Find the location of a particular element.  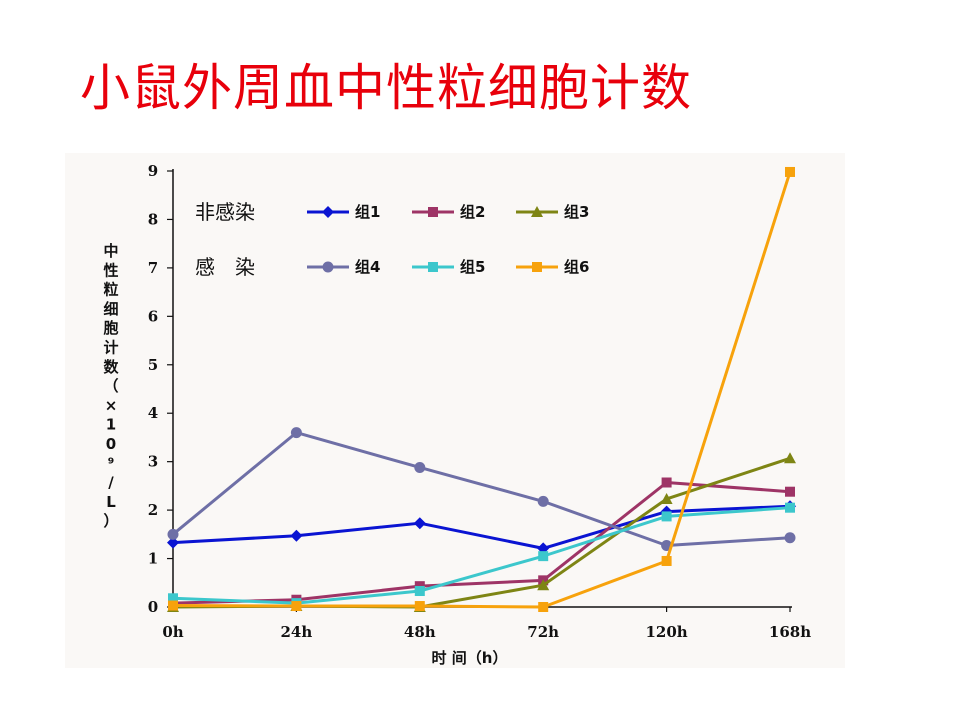

legend-entry-label: 组1 is located at coordinates (367, 212).